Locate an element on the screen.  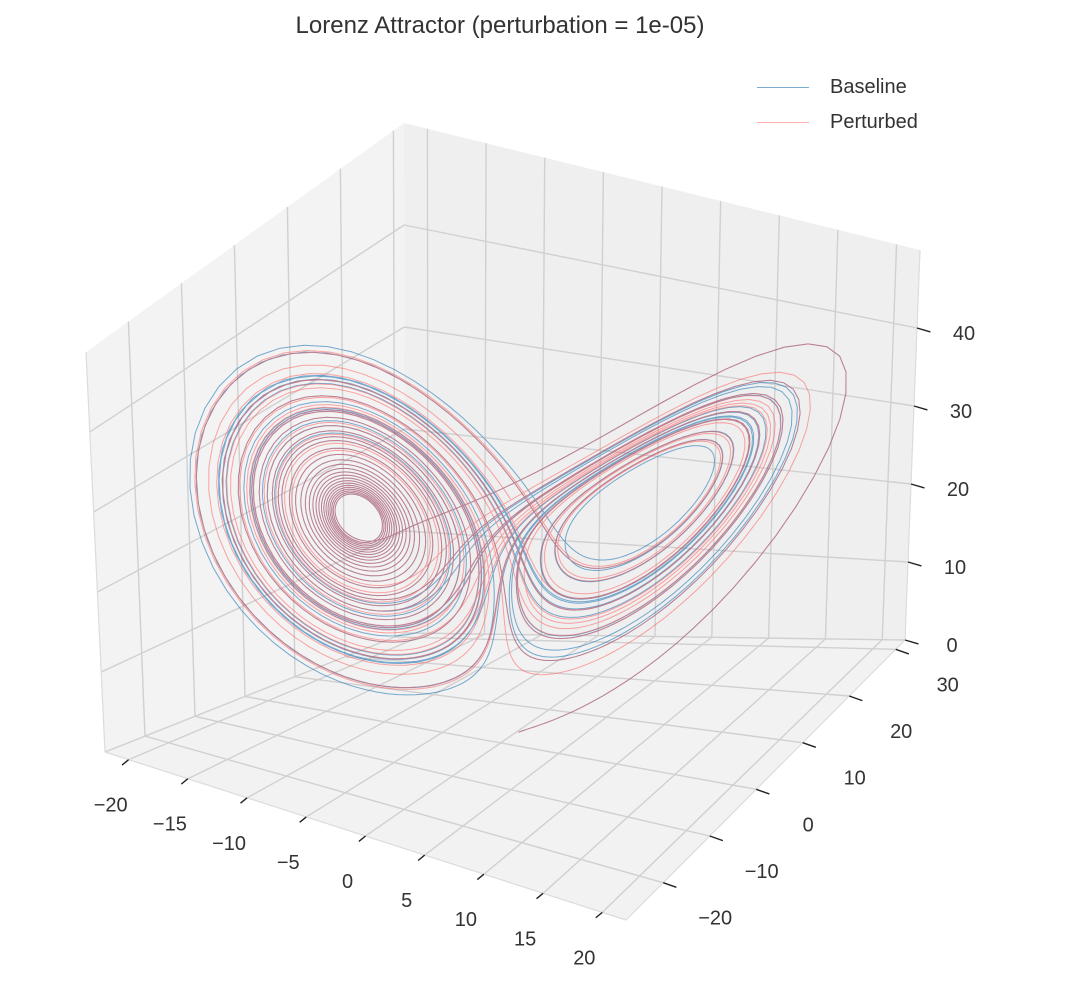
y-tick-label: 20 is located at coordinates (901, 732).